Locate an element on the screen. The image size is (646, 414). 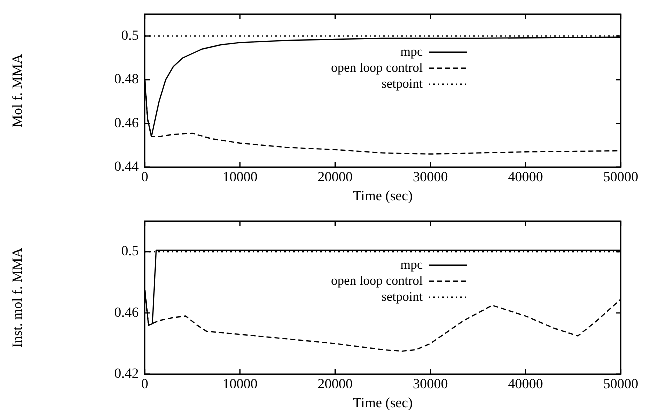
y-tick-label: 0.44 is located at coordinates (126, 168).